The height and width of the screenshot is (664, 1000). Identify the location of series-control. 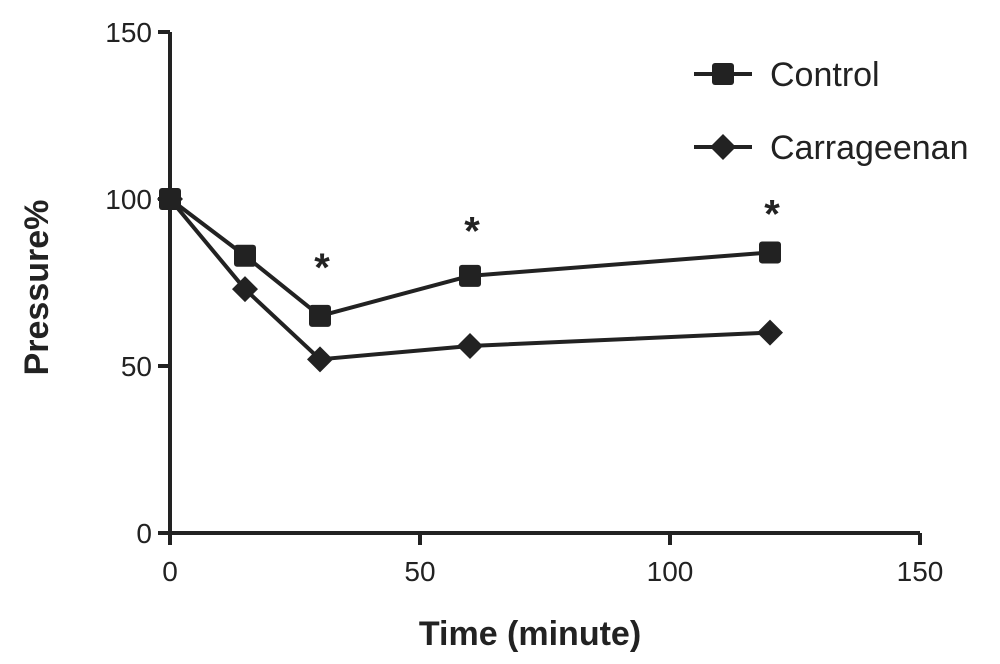
(470, 257).